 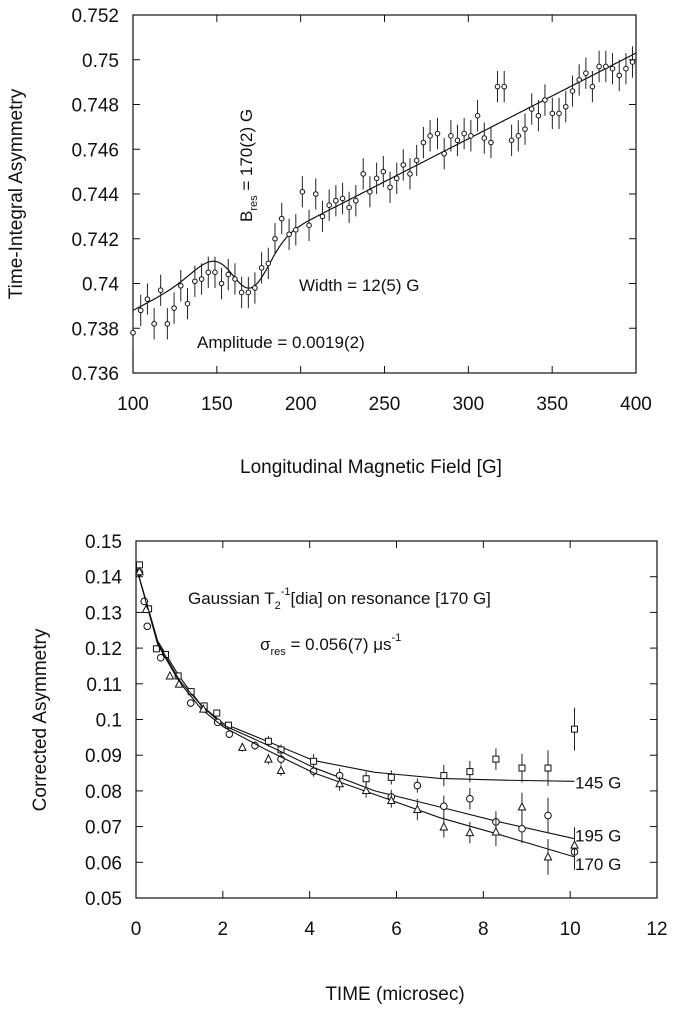 What do you see at coordinates (103, 792) in the screenshot?
I see `y-tick-label: 0.08` at bounding box center [103, 792].